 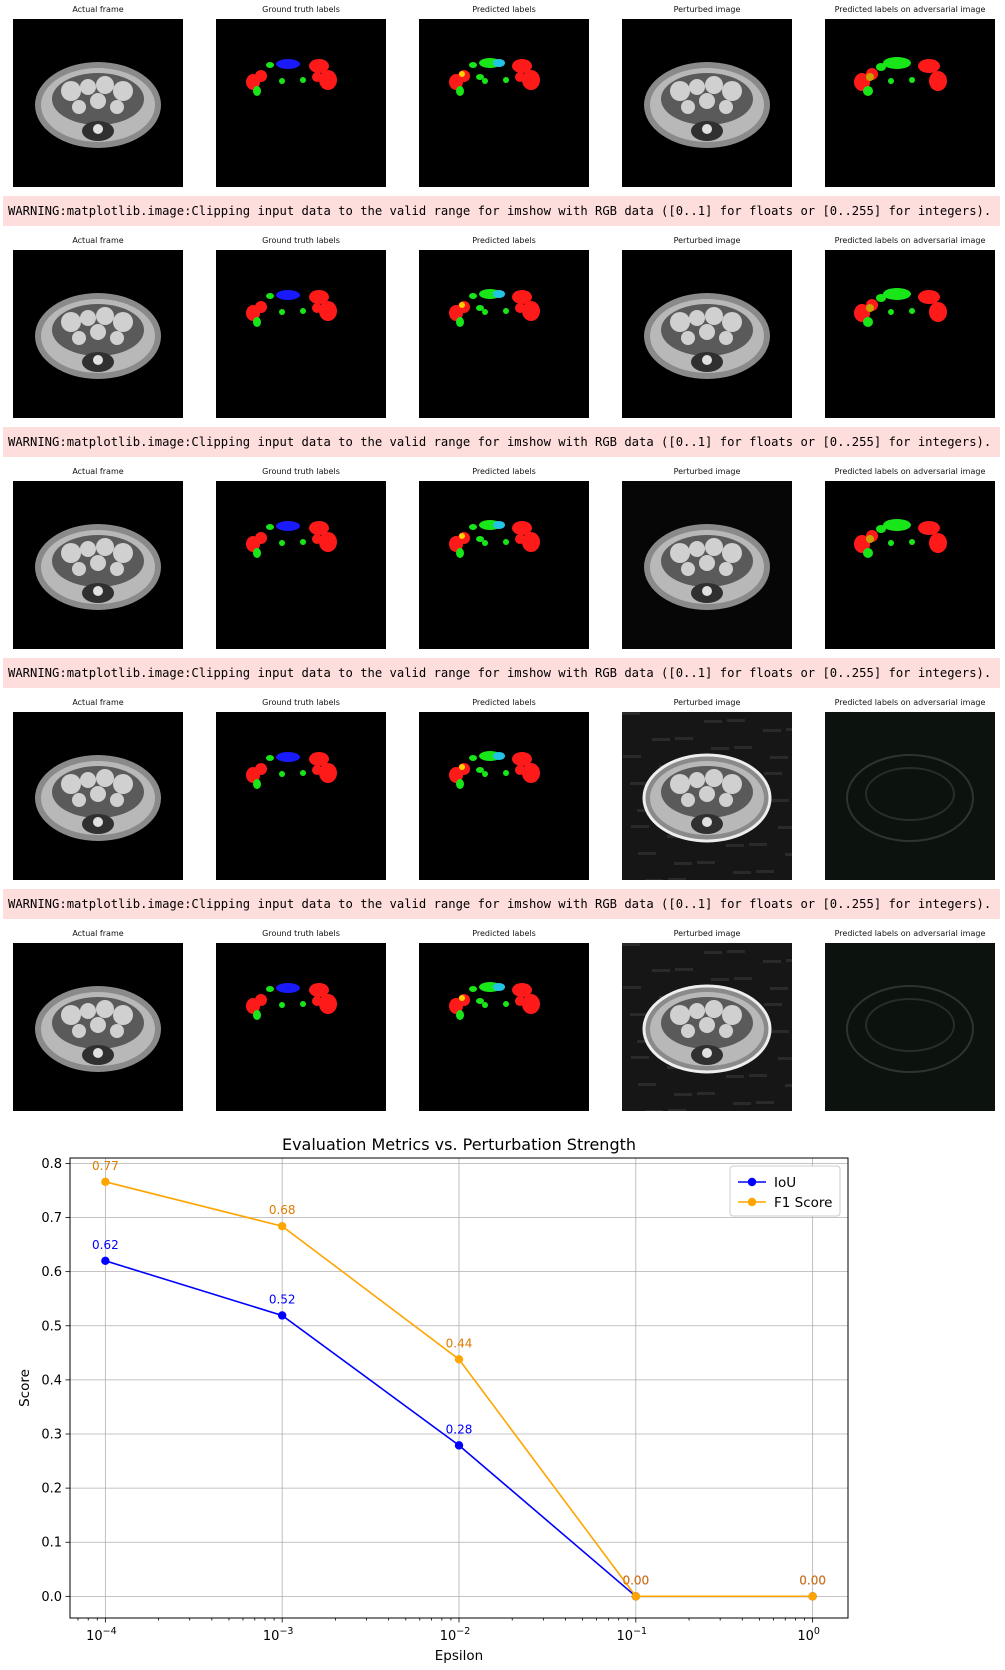 What do you see at coordinates (51, 1543) in the screenshot?
I see `y-tick-label: 0.1` at bounding box center [51, 1543].